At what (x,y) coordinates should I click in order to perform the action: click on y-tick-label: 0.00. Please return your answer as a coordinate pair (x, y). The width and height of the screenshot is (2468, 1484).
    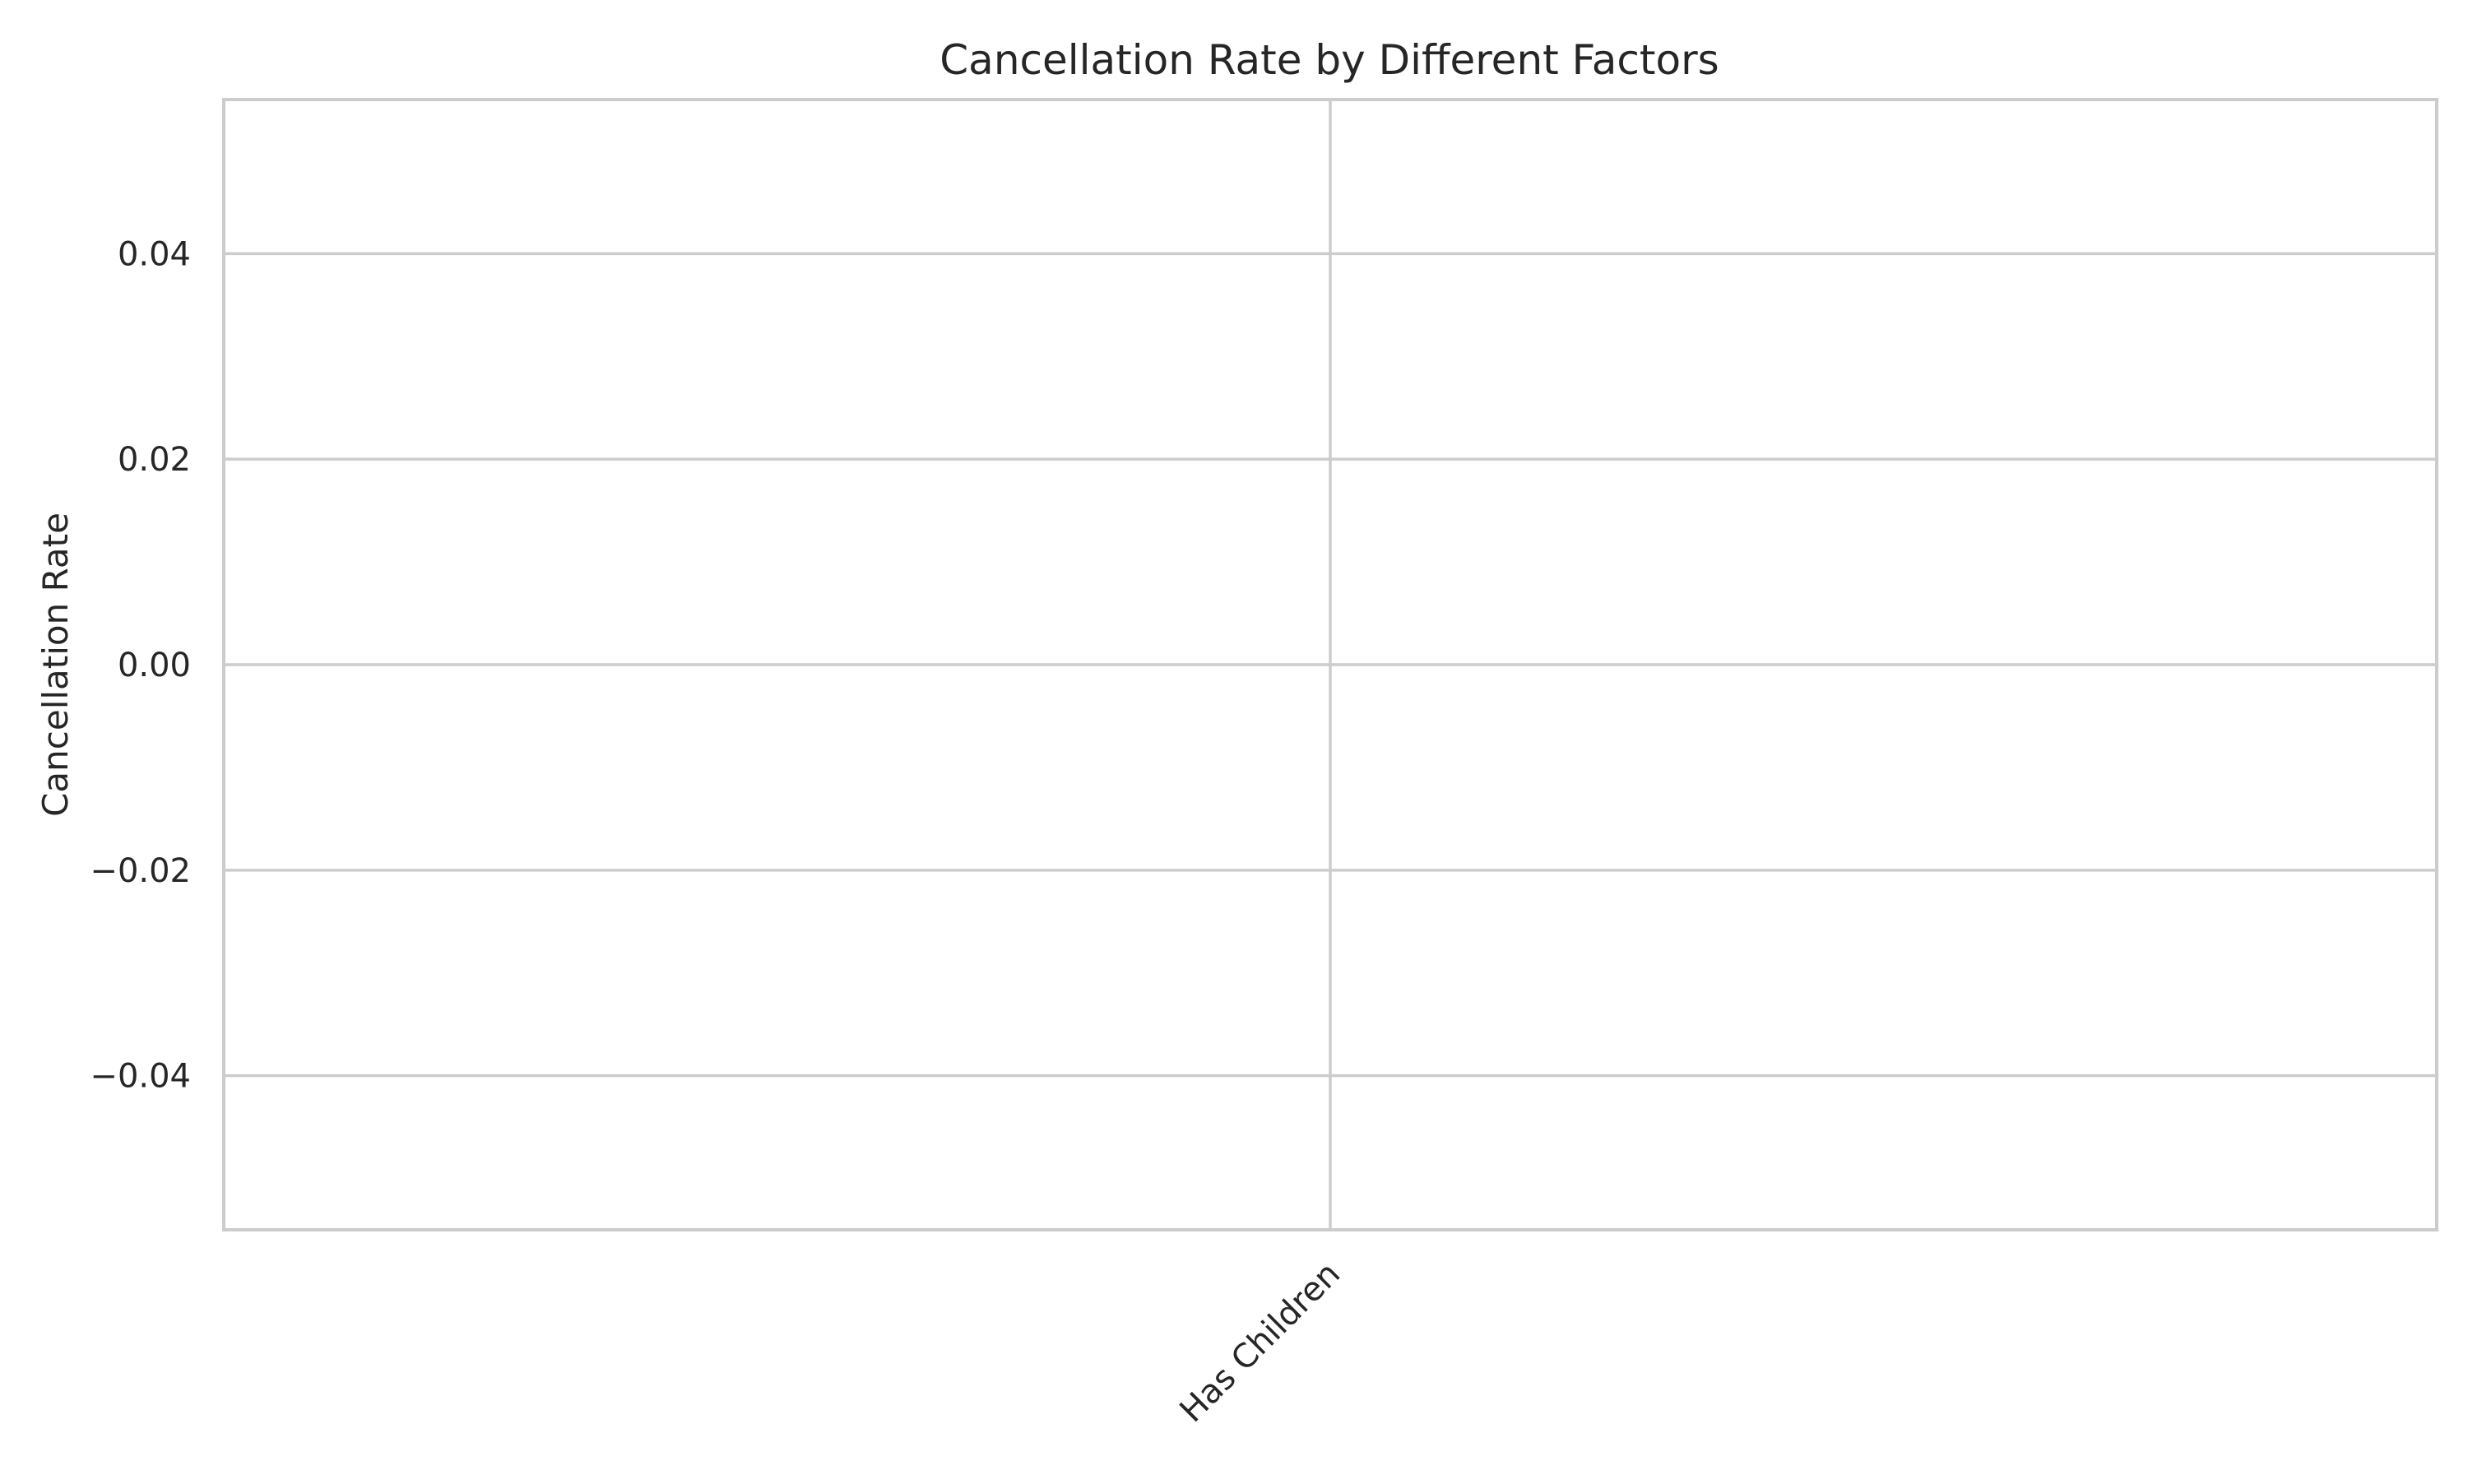
    Looking at the image, I should click on (154, 665).